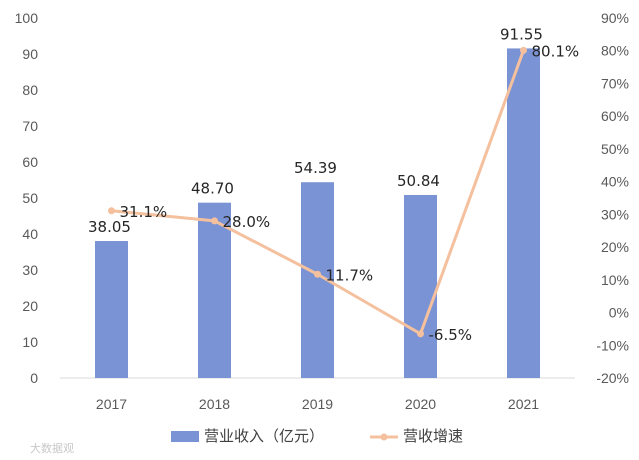 The width and height of the screenshot is (639, 460). What do you see at coordinates (315, 168) in the screenshot?
I see `bar-data-label: 54.39` at bounding box center [315, 168].